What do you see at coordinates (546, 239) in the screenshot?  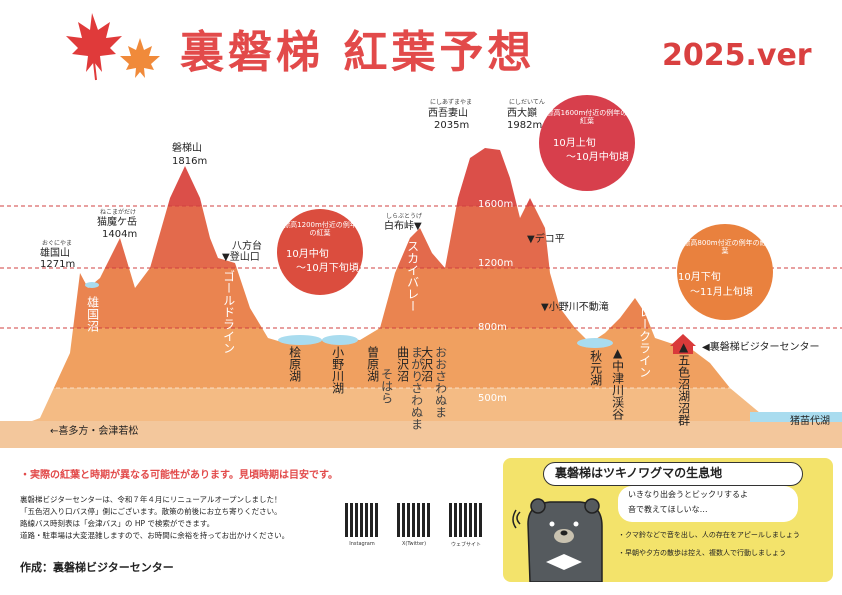 I see `place-dekodaira: ▼デコ平` at bounding box center [546, 239].